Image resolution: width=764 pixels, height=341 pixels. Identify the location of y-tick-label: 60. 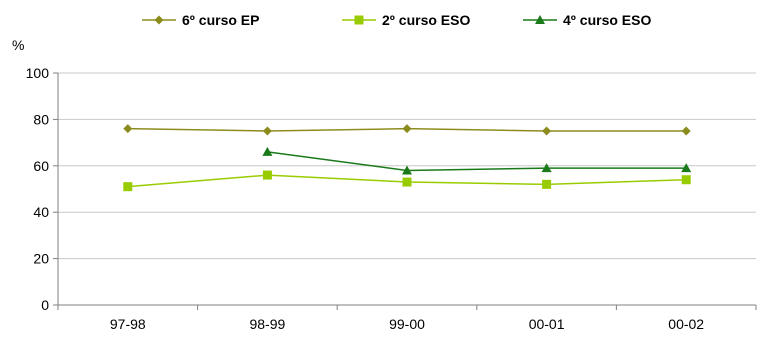
(41, 166).